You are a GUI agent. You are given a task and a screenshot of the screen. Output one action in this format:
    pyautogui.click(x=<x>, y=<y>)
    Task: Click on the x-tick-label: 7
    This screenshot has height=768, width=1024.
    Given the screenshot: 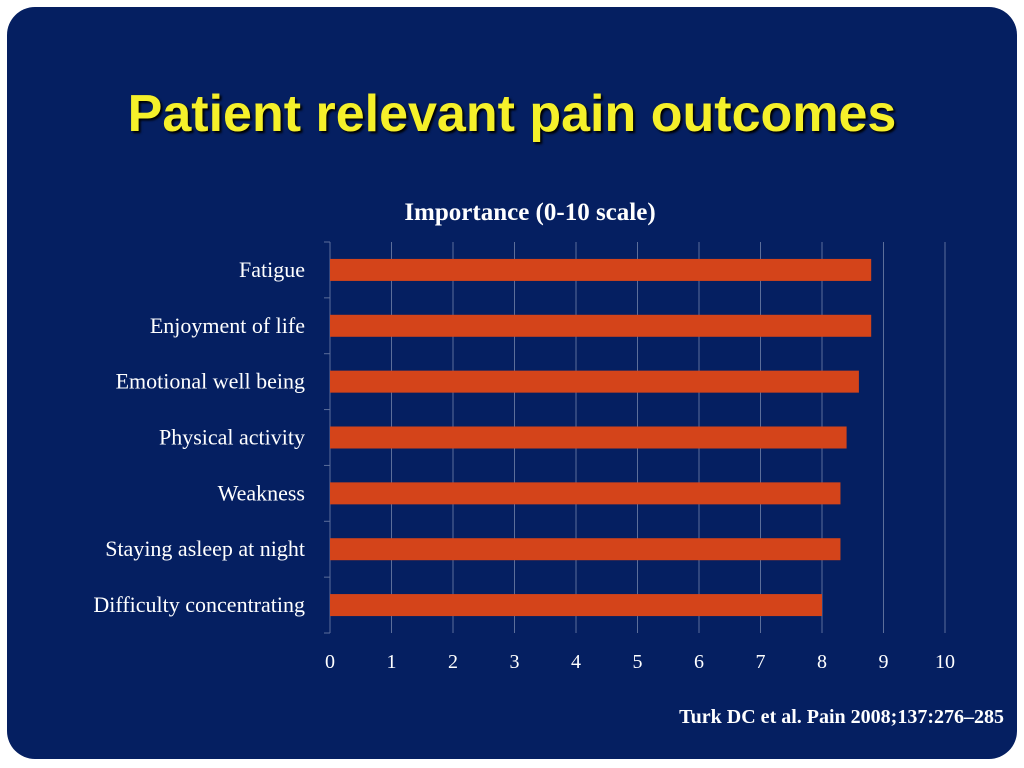 What is the action you would take?
    pyautogui.click(x=761, y=662)
    